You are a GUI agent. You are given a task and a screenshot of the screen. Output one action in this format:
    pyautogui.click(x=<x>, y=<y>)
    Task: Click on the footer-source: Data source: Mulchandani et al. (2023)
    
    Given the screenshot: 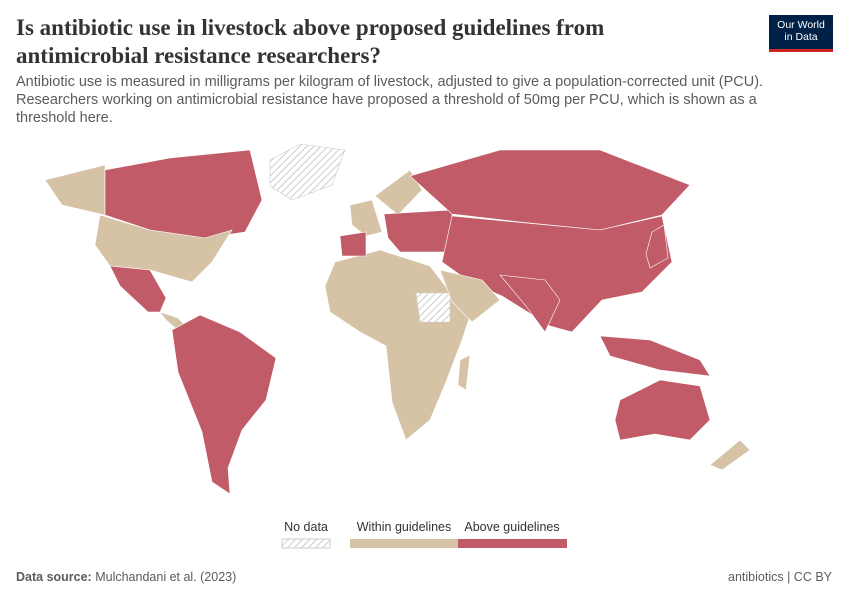 What is the action you would take?
    pyautogui.click(x=126, y=577)
    